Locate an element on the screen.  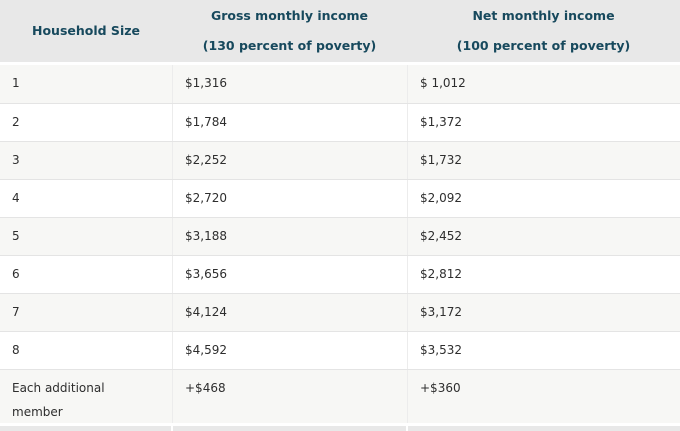
household-size-cell: Each additional member is located at coordinates (86, 396).